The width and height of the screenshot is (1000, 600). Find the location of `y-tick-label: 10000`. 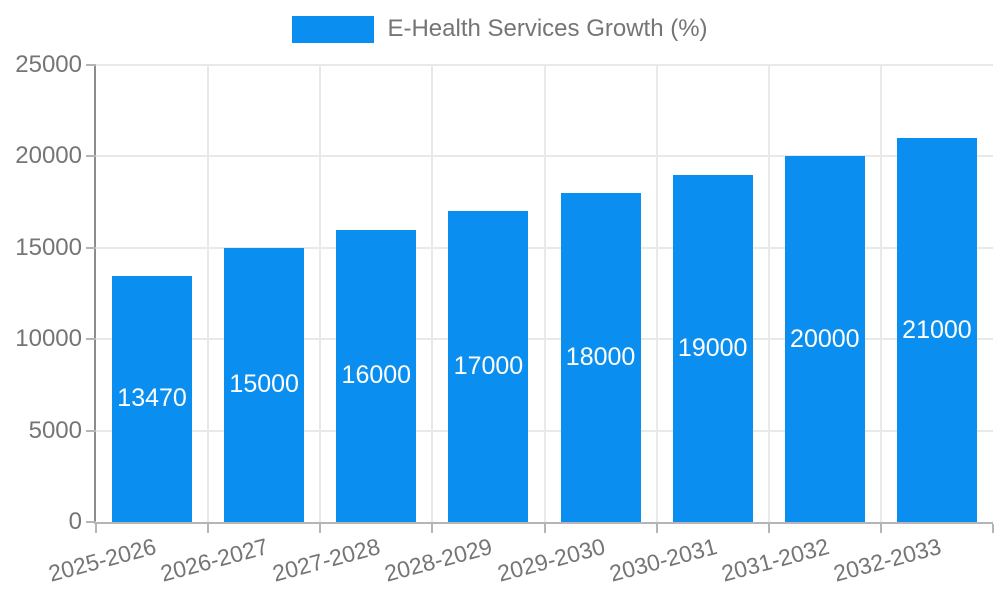

y-tick-label: 10000 is located at coordinates (48, 339).